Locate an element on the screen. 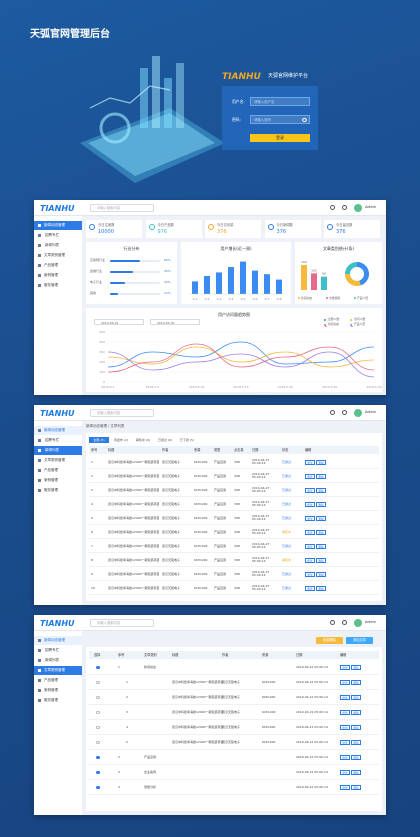  cell: 审核中 is located at coordinates (287, 560).